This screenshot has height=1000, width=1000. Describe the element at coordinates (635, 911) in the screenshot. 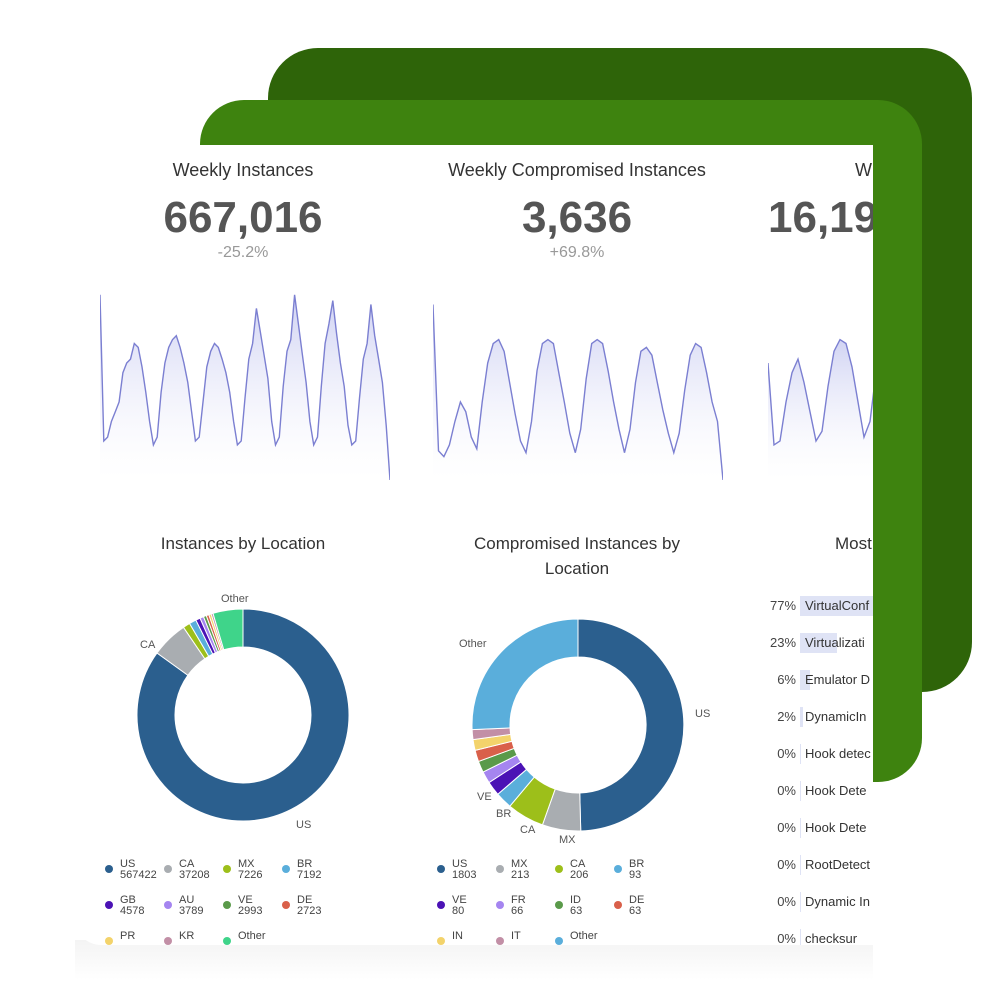

I see `legend-count: 63` at that location.